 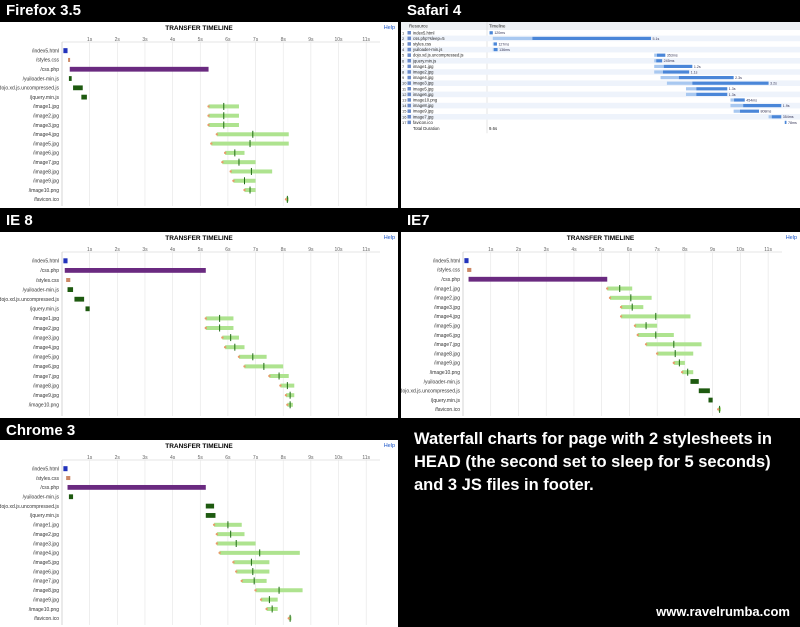 What do you see at coordinates (429, 38) in the screenshot?
I see `row-label: css.php?sleep=5` at bounding box center [429, 38].